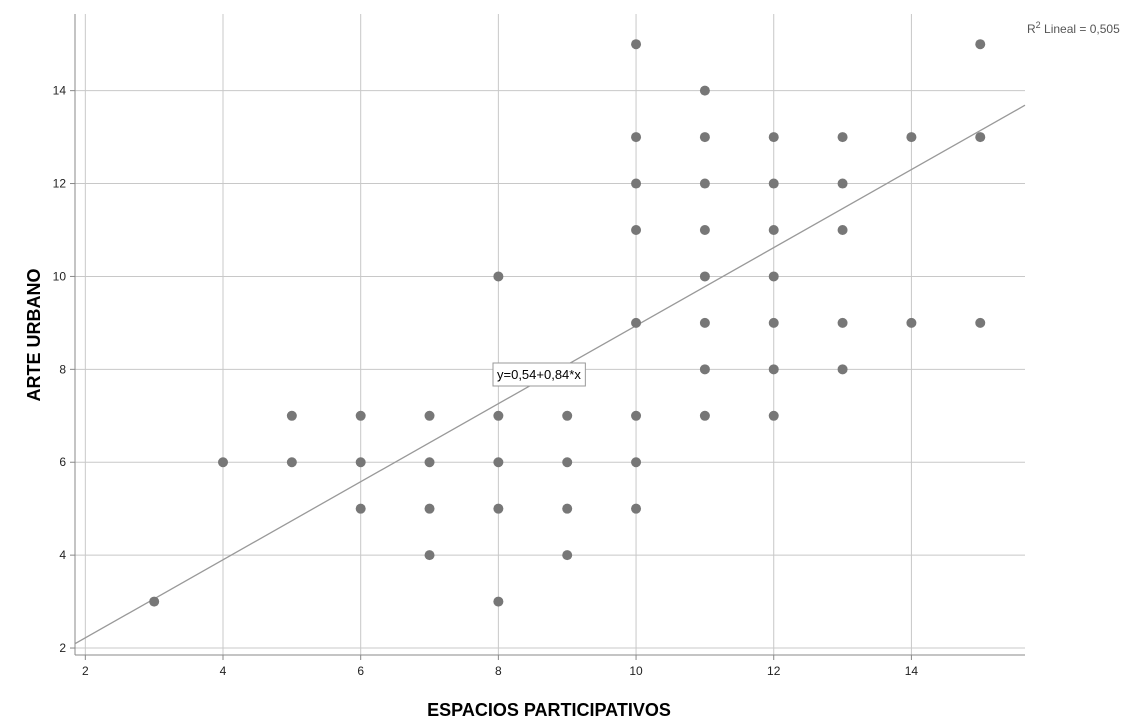  I want to click on x-tick-label: 10, so click(636, 671).